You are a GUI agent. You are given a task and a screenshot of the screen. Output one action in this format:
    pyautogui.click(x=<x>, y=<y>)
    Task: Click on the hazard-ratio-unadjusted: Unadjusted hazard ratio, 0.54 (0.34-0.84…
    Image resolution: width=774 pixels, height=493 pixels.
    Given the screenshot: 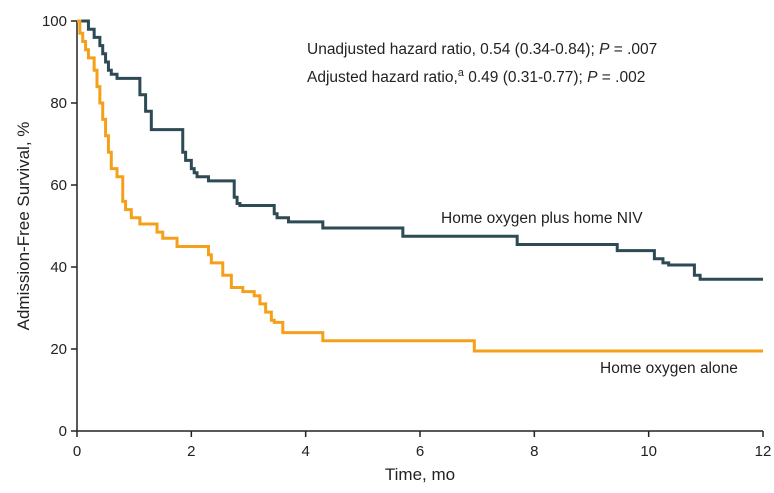 What is the action you would take?
    pyautogui.click(x=482, y=49)
    